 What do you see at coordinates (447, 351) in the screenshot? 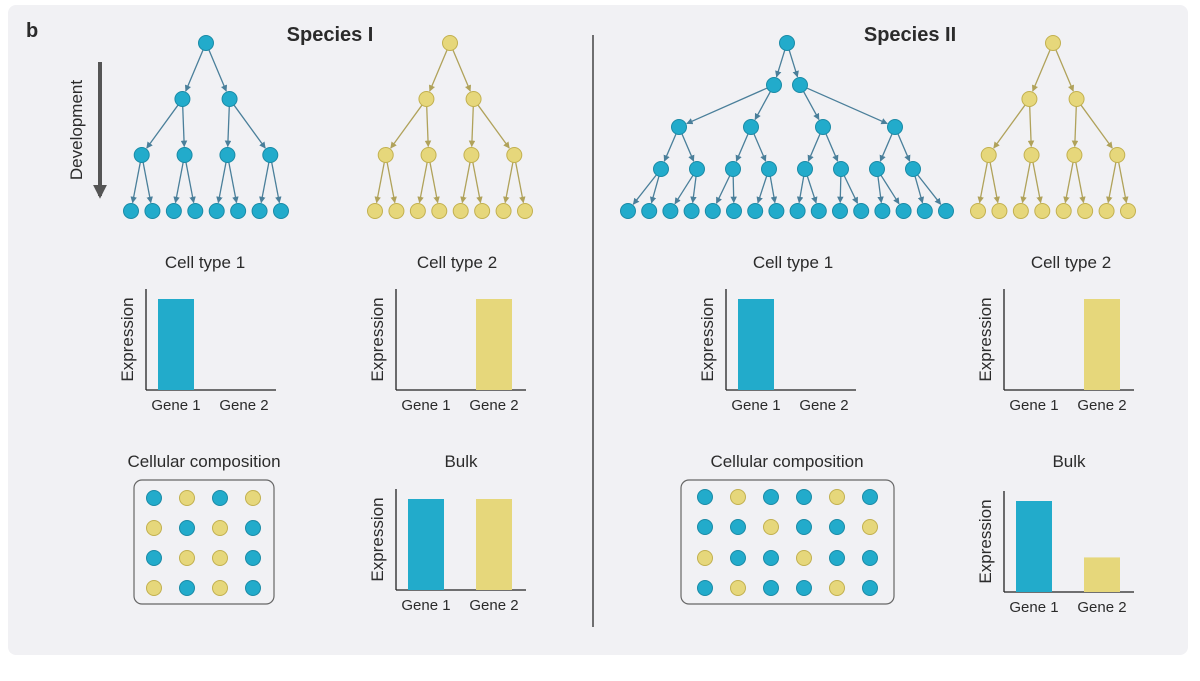
I see `s1-cell-type-2-chart: Gene 1 Gene 2 Expression` at bounding box center [447, 351].